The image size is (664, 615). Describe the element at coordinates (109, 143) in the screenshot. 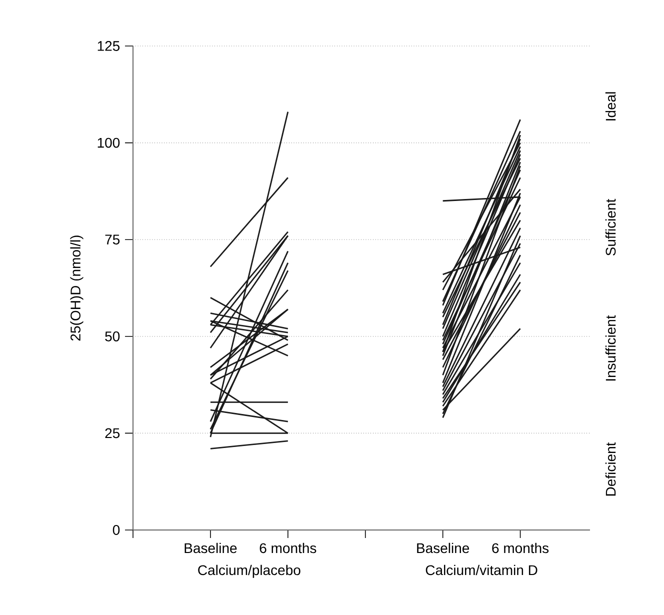

I see `y-tick-label: 100` at that location.